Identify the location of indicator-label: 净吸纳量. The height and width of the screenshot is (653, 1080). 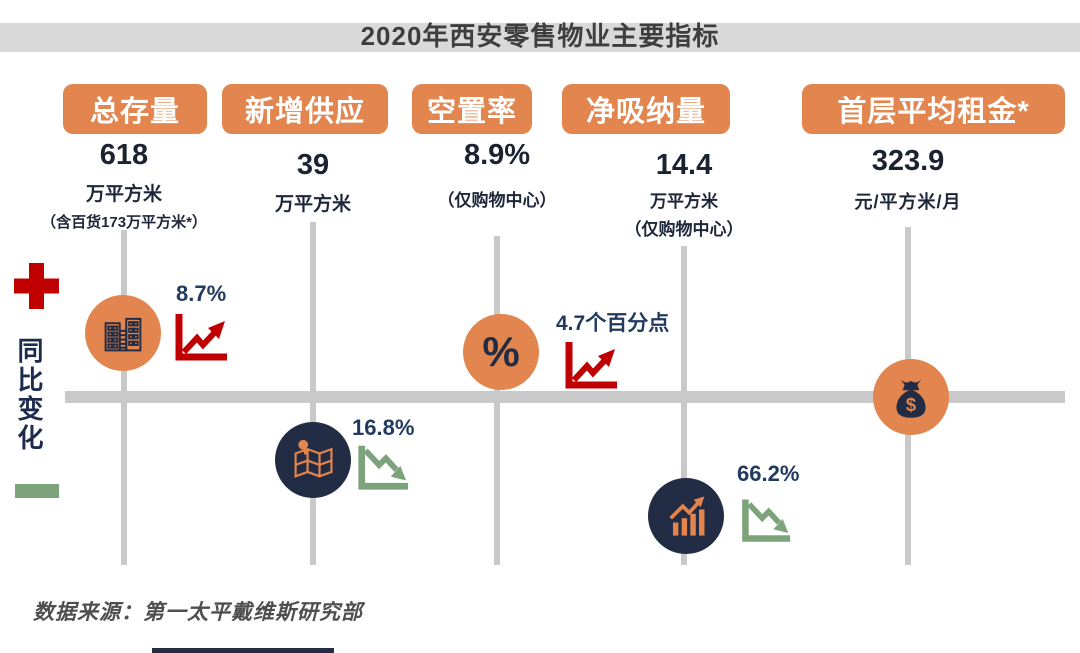
(645, 112).